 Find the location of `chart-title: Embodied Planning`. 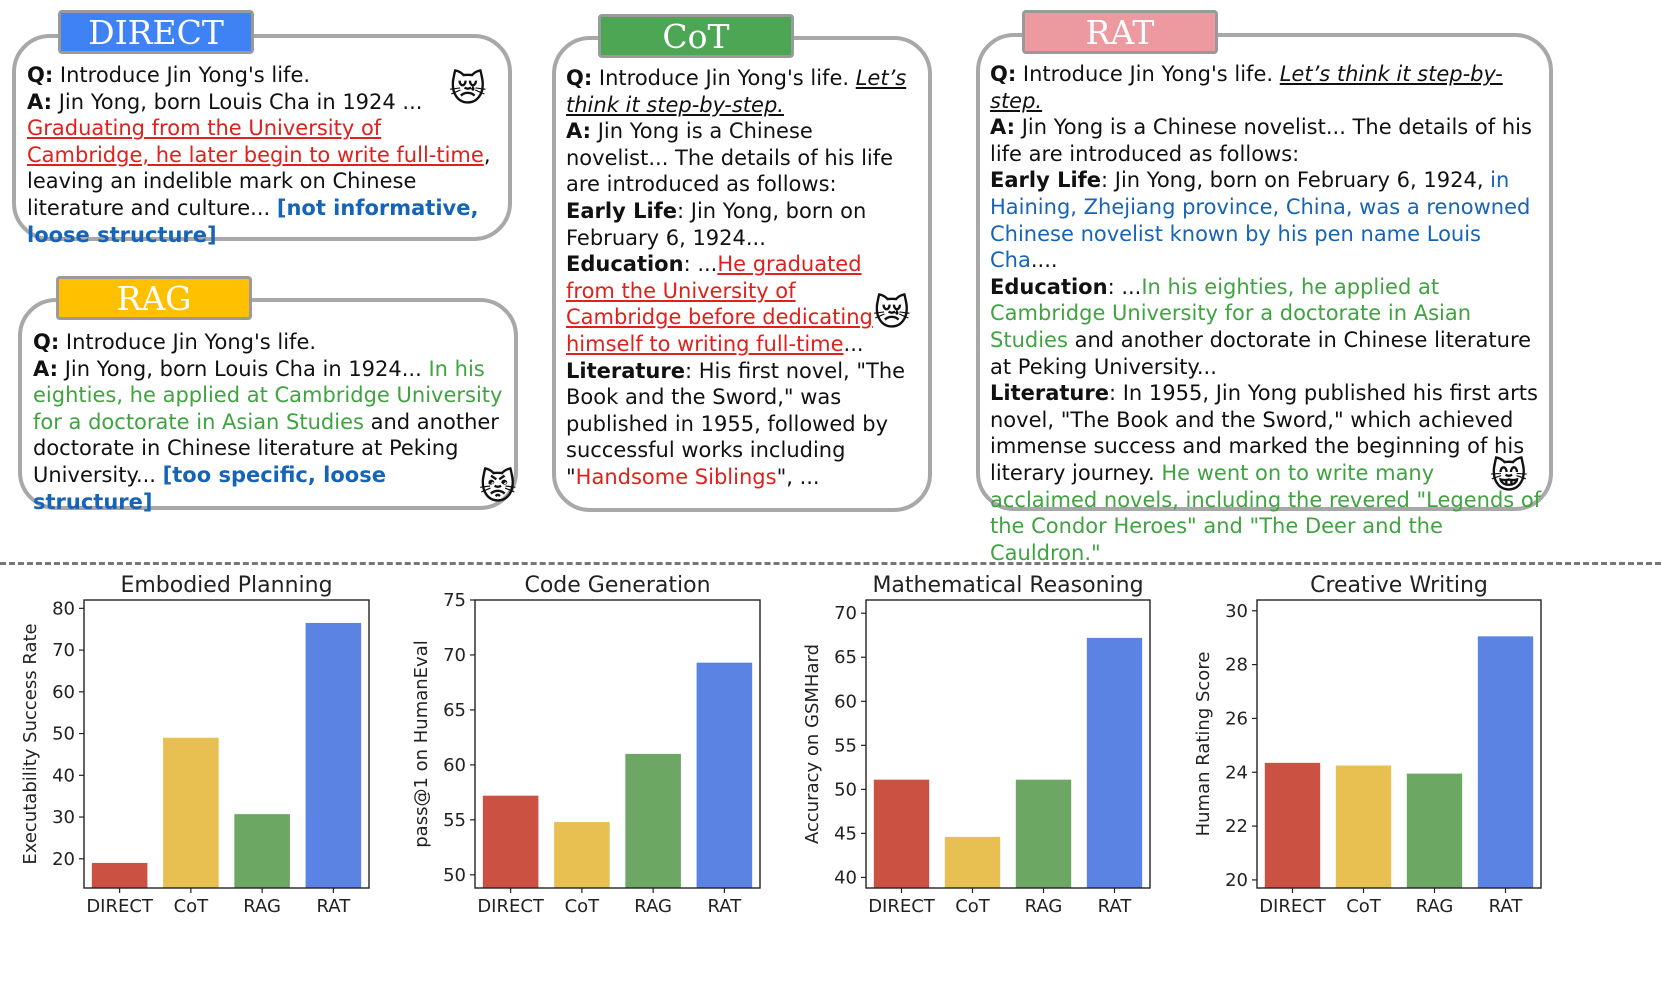

chart-title: Embodied Planning is located at coordinates (226, 585).